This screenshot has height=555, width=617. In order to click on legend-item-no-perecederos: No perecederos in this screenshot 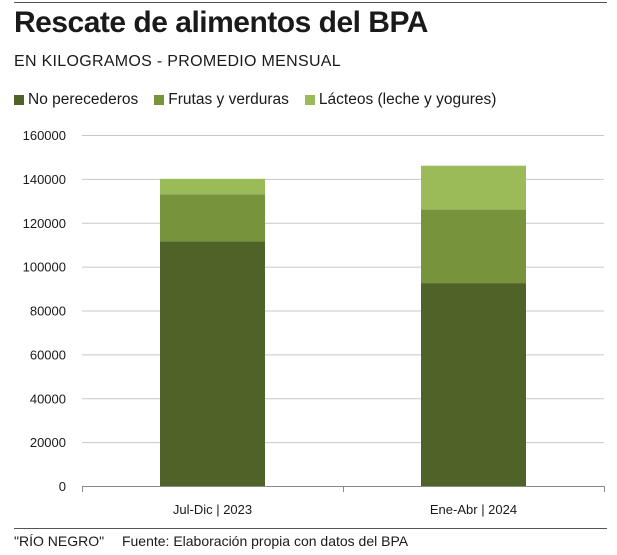, I will do `click(76, 100)`.